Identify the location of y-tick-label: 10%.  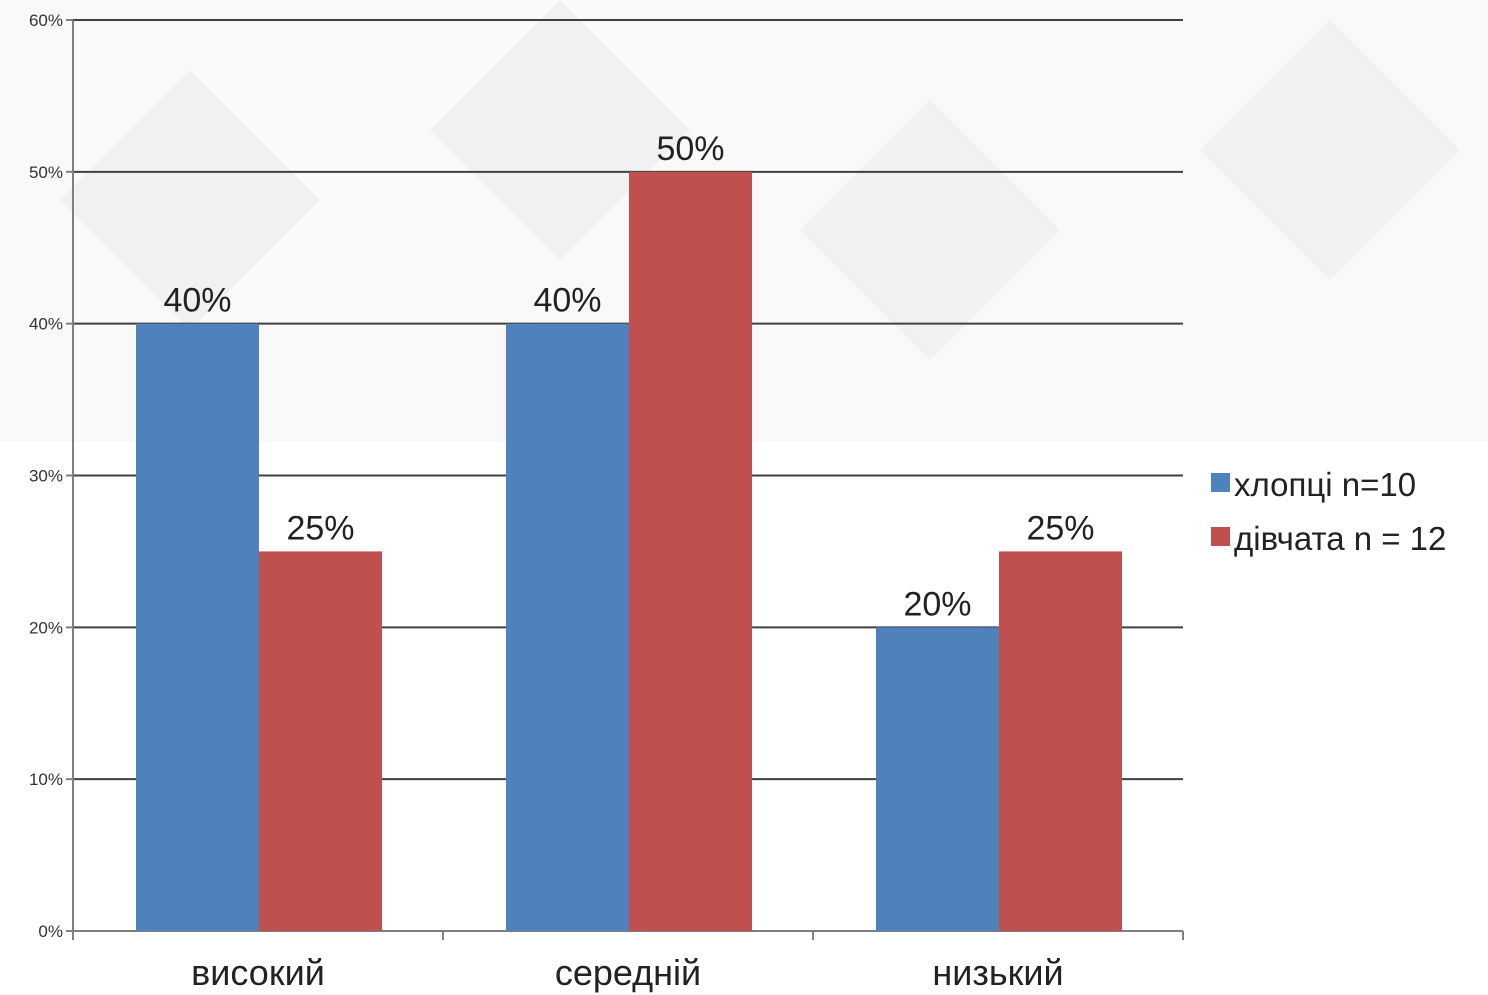
(46, 779).